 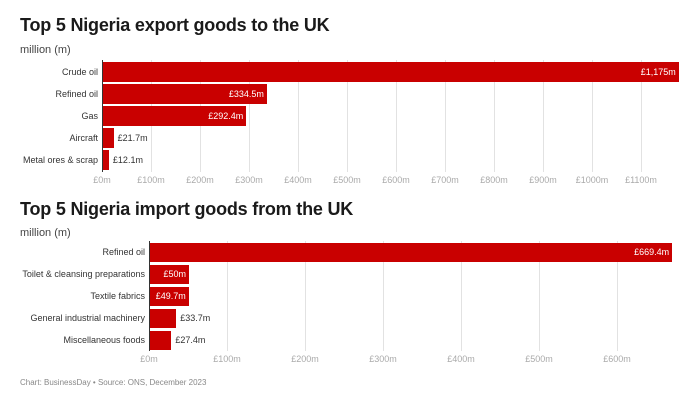 I want to click on category-label: Aircraft, so click(x=83, y=137).